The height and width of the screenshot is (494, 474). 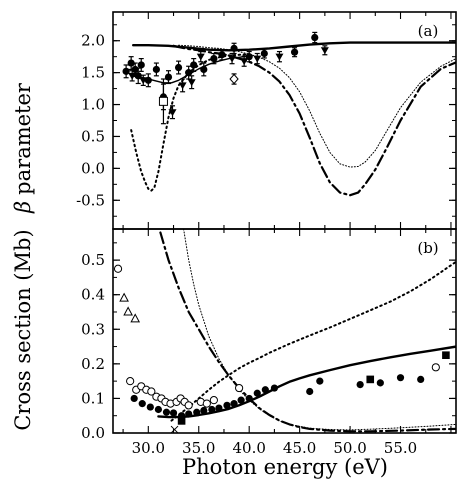 I want to click on x-tick-label: 45.0, so click(x=299, y=448).